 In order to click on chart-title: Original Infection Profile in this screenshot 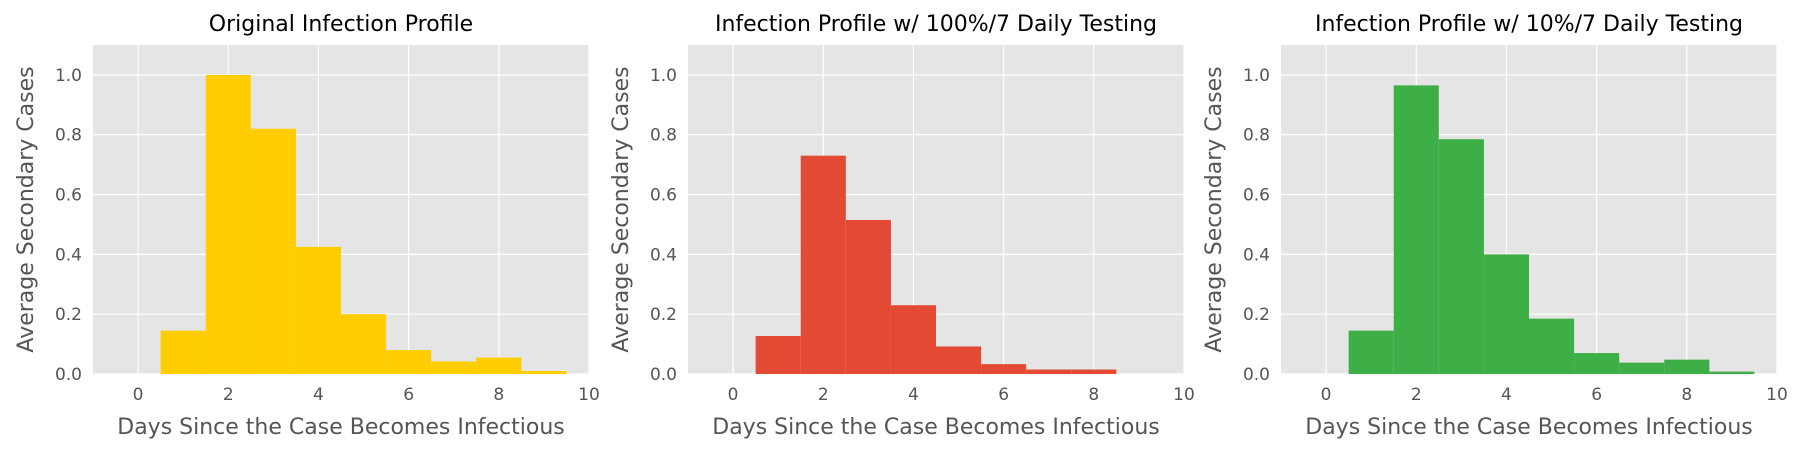, I will do `click(341, 24)`.